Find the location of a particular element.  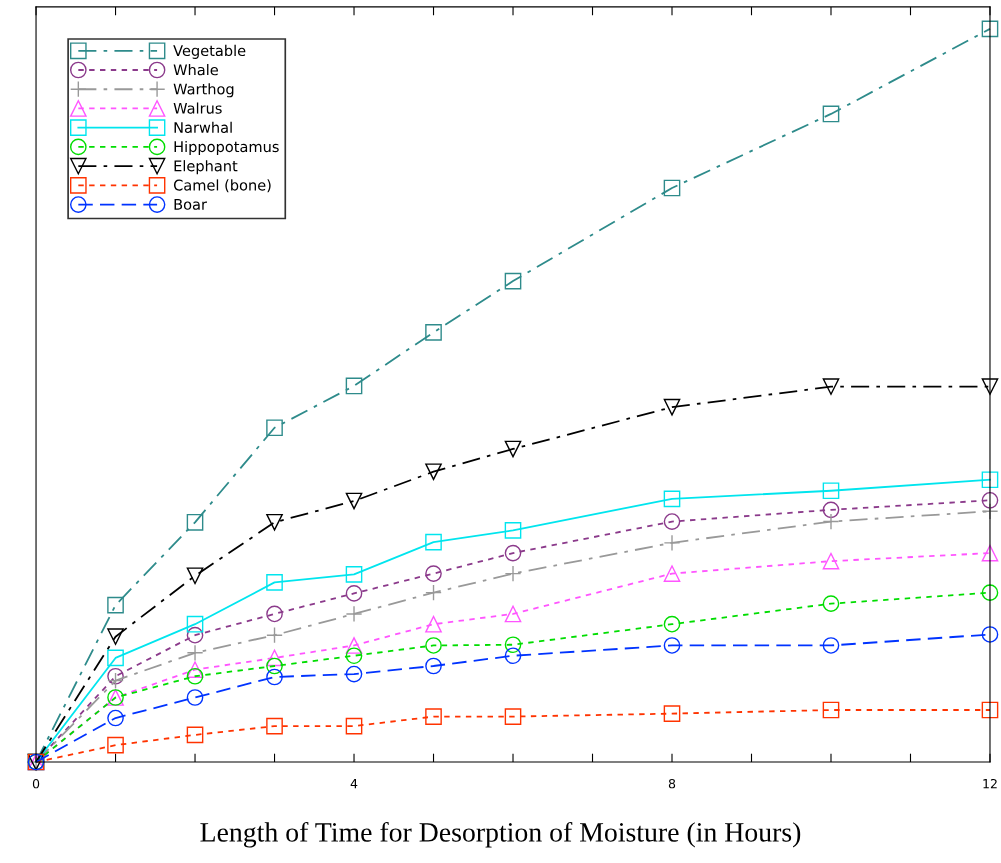

legend-label: Hippopotamus is located at coordinates (226, 148).